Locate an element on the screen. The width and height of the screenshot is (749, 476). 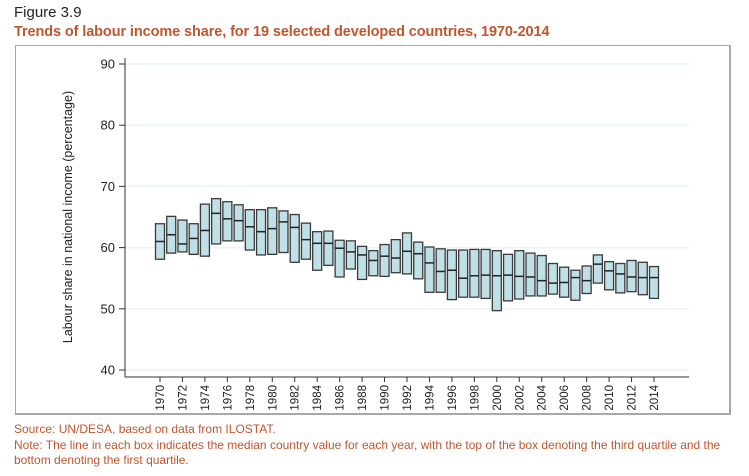
box-1975 is located at coordinates (216, 221).